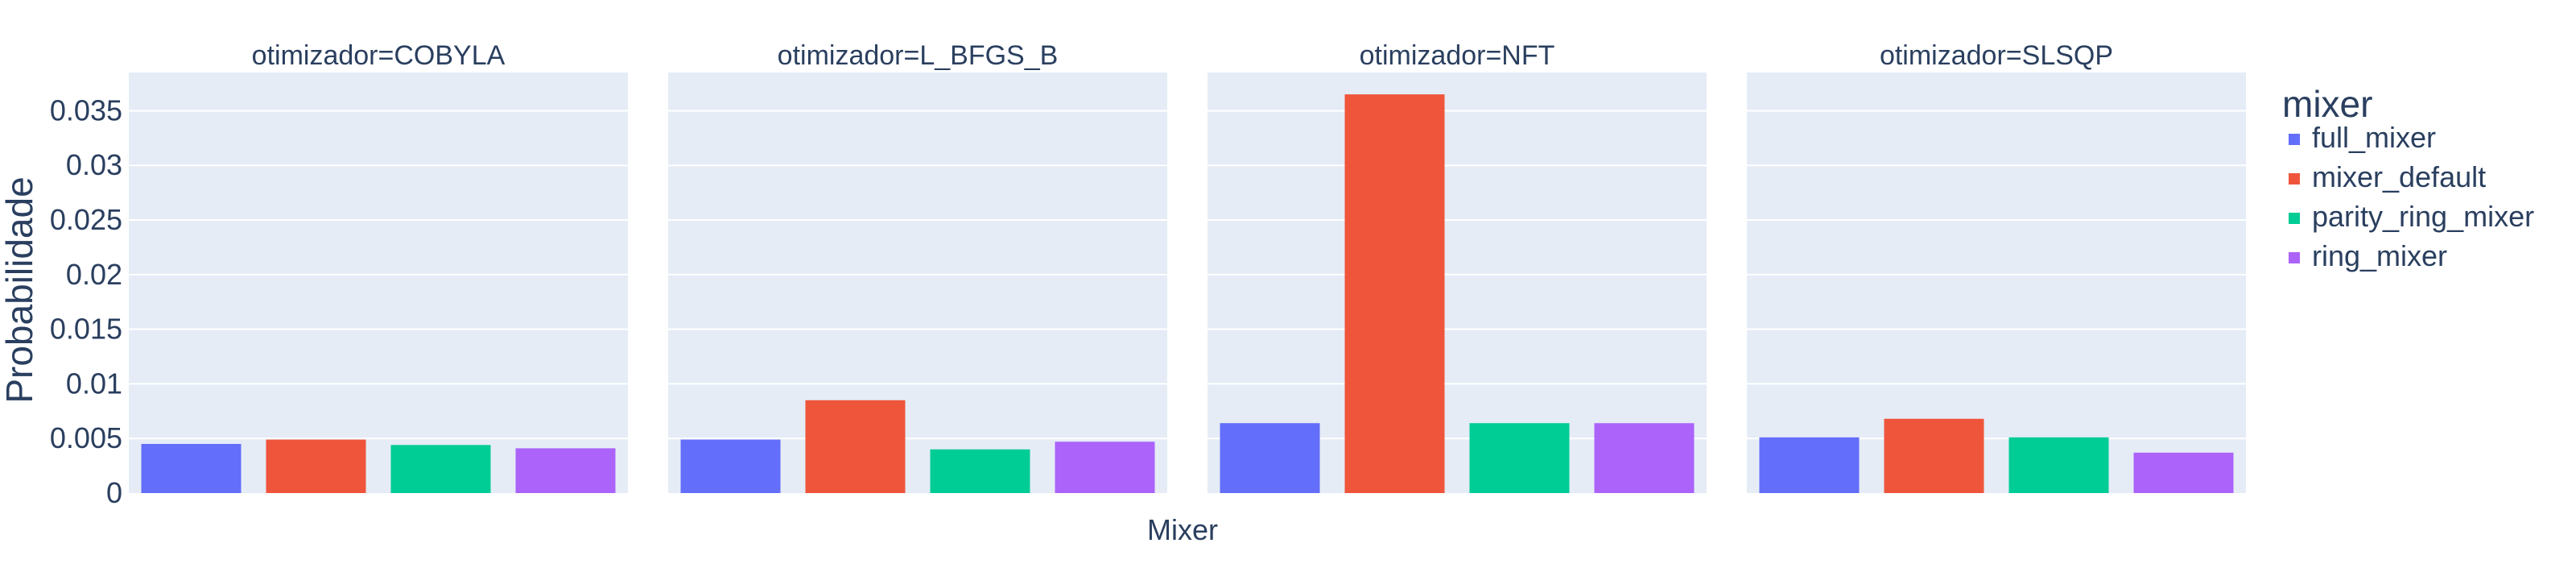  What do you see at coordinates (86, 220) in the screenshot?
I see `y-tick-label: 0.025` at bounding box center [86, 220].